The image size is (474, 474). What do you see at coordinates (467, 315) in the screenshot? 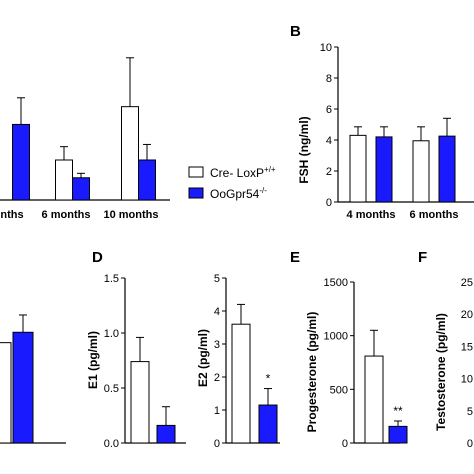
I see `panel-f-y-tick-label: 20` at bounding box center [467, 315].